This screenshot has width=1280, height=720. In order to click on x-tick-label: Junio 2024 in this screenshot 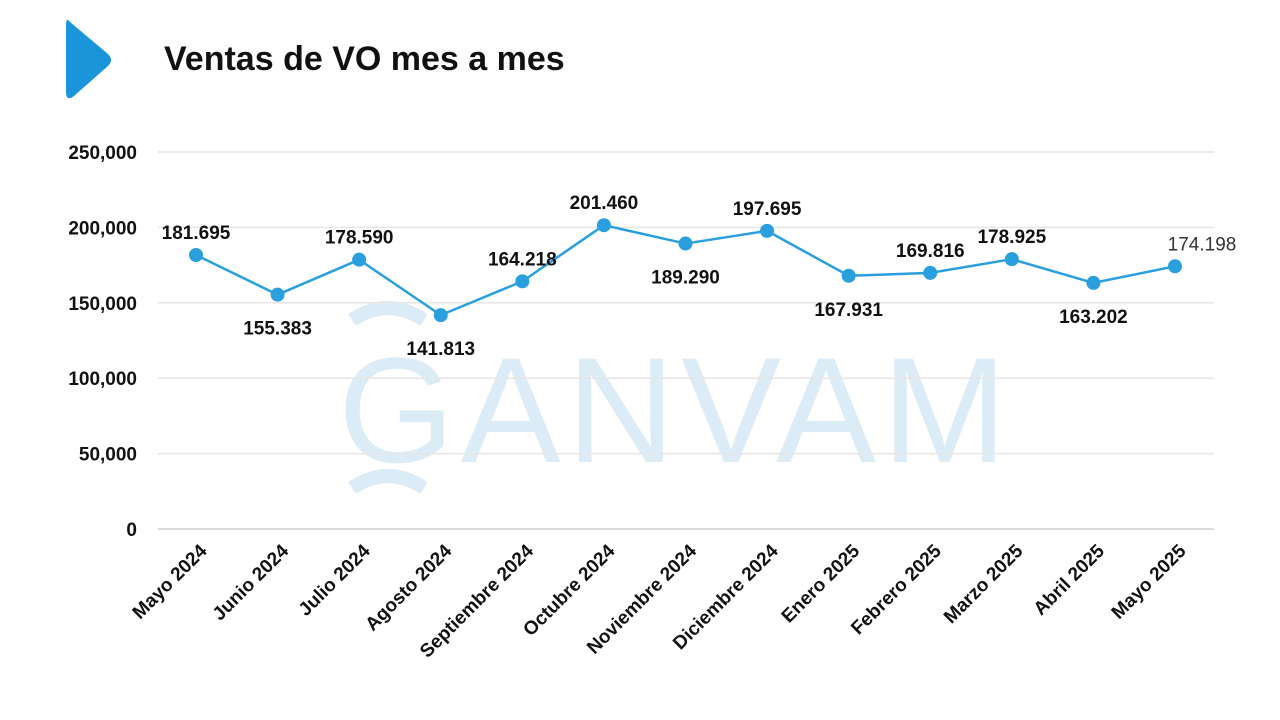, I will do `click(251, 582)`.